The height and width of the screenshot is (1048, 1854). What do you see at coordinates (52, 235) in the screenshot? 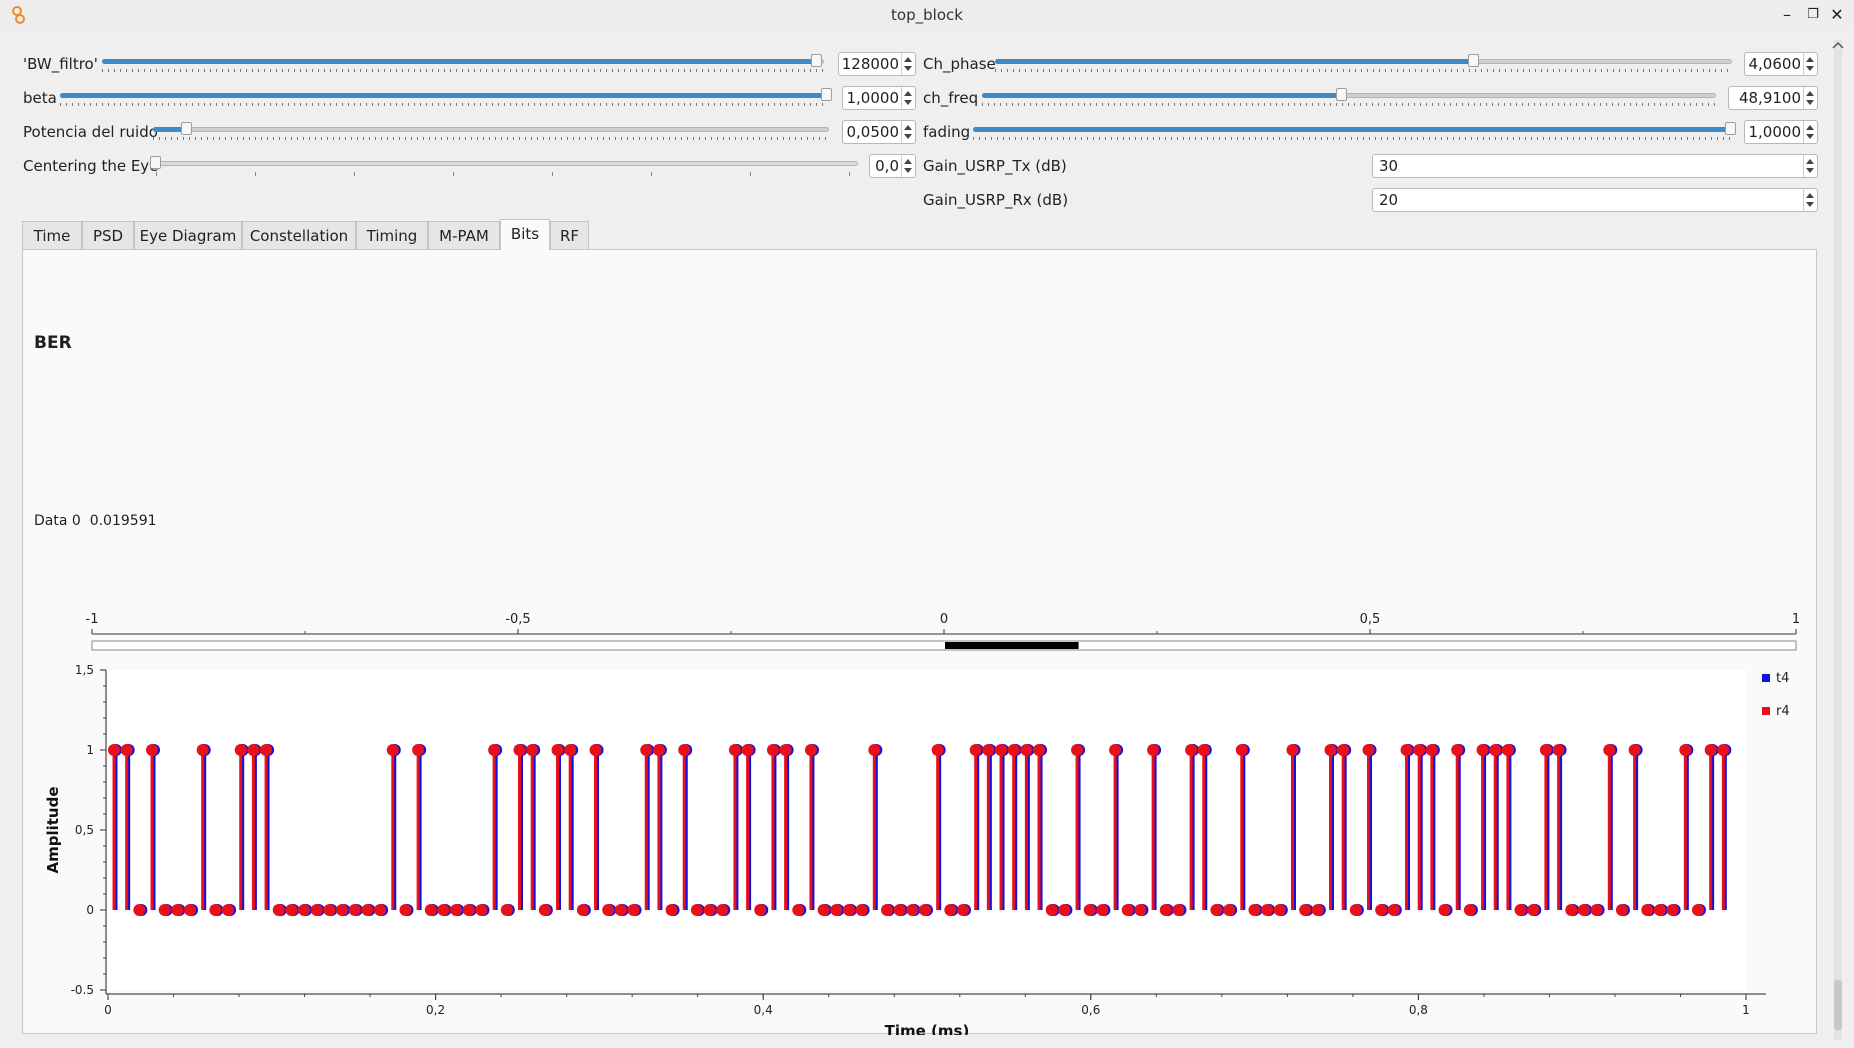
I see `tab-time: Time` at bounding box center [52, 235].